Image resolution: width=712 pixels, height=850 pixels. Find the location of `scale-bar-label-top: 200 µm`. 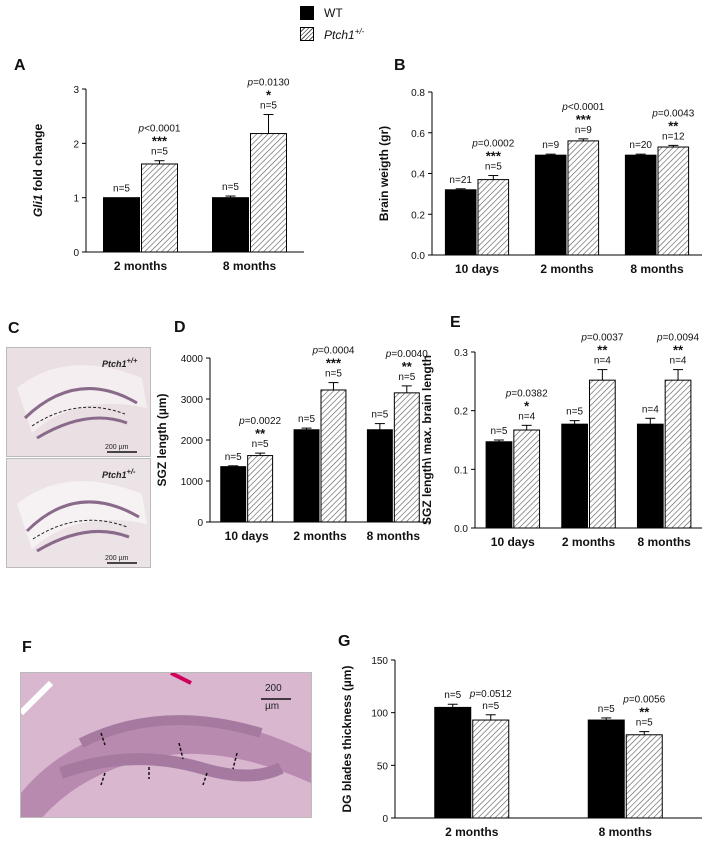

scale-bar-label-top: 200 µm is located at coordinates (117, 447).